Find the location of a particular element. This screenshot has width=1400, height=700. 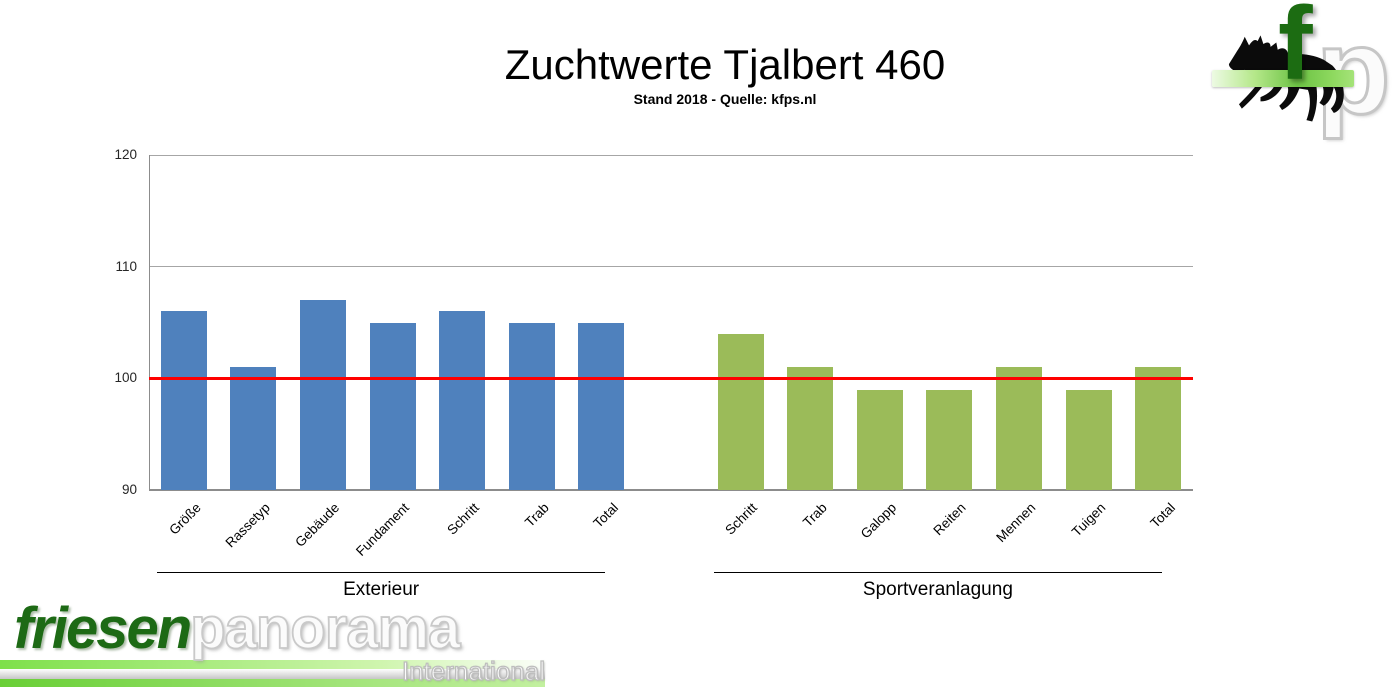

friesenpanorama-logo: friesenpanorama International is located at coordinates (285, 648).